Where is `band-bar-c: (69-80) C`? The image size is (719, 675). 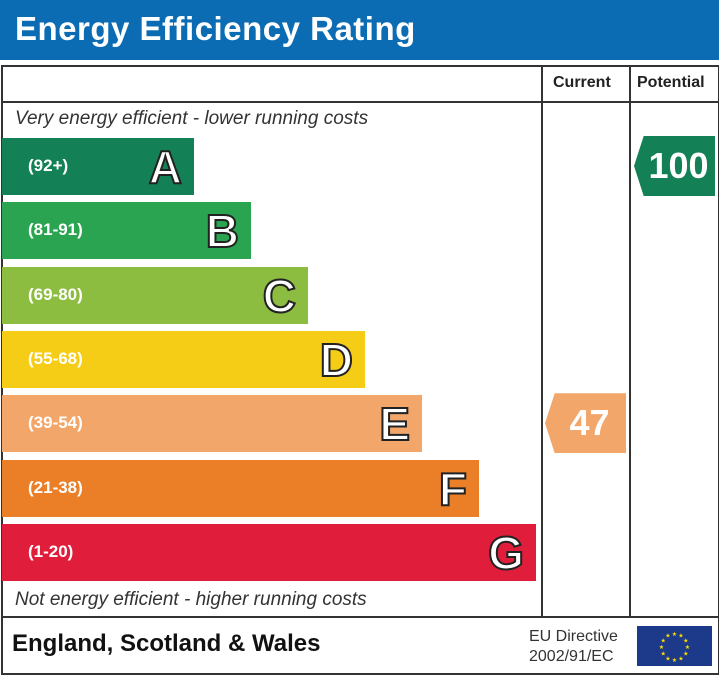 band-bar-c: (69-80) C is located at coordinates (155, 295).